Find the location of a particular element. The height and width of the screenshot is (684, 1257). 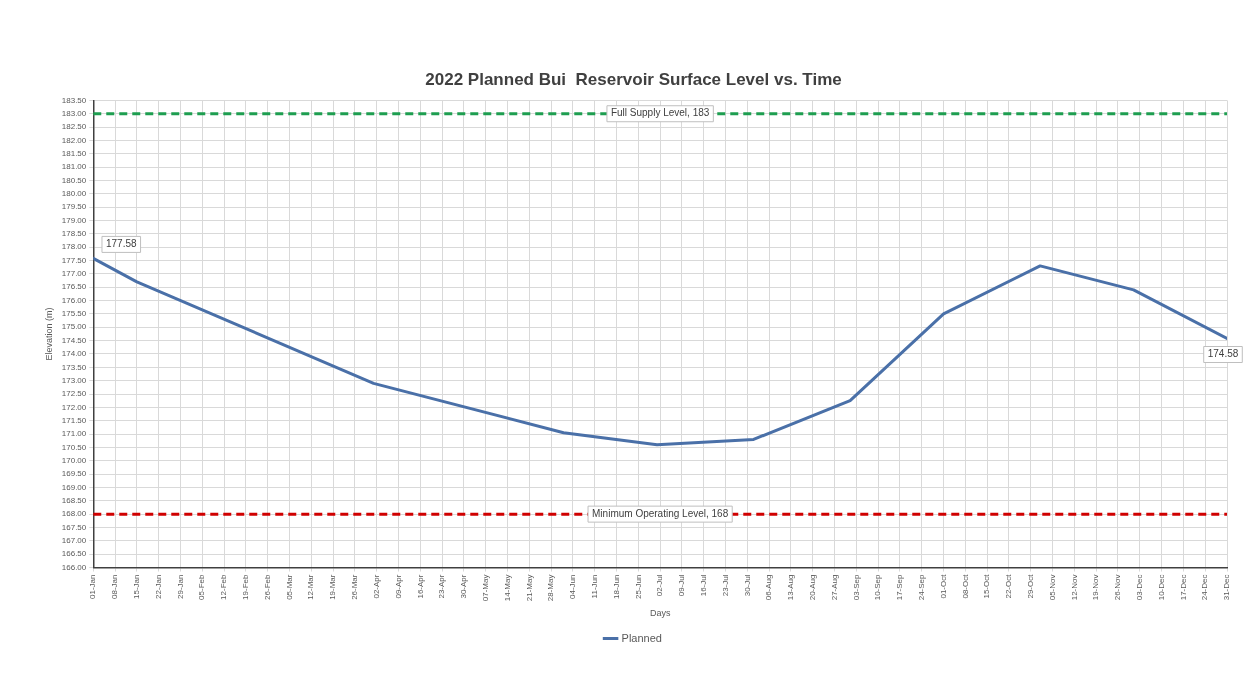

ref-line-label: Minimum Operating Level, 168 is located at coordinates (660, 513).